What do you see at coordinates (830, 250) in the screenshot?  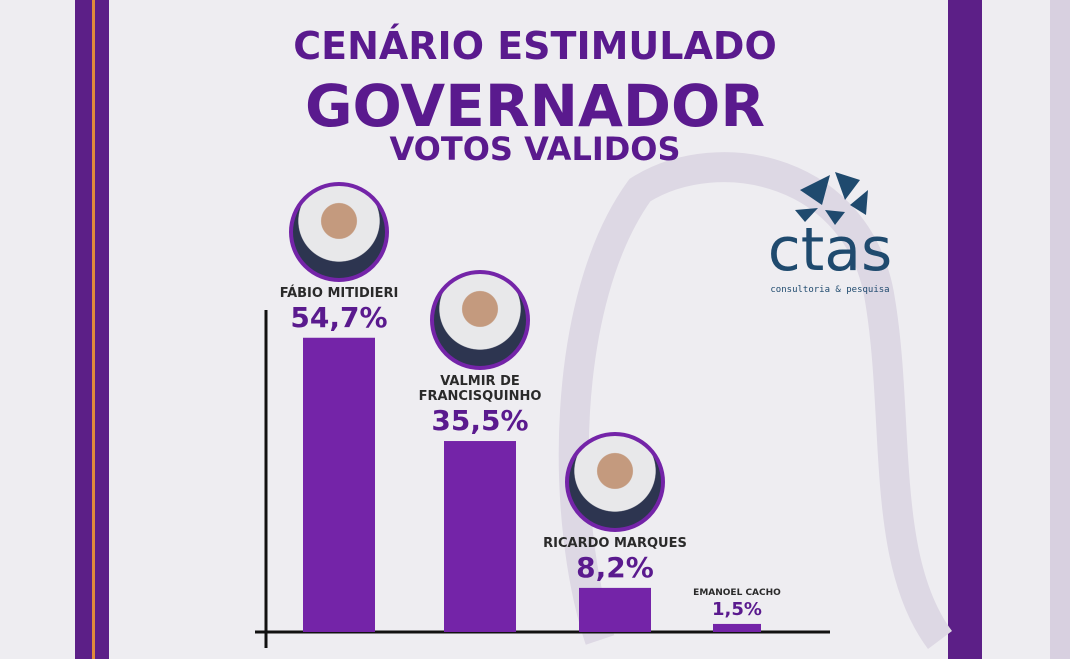 I see `logo-name: ctas` at bounding box center [830, 250].